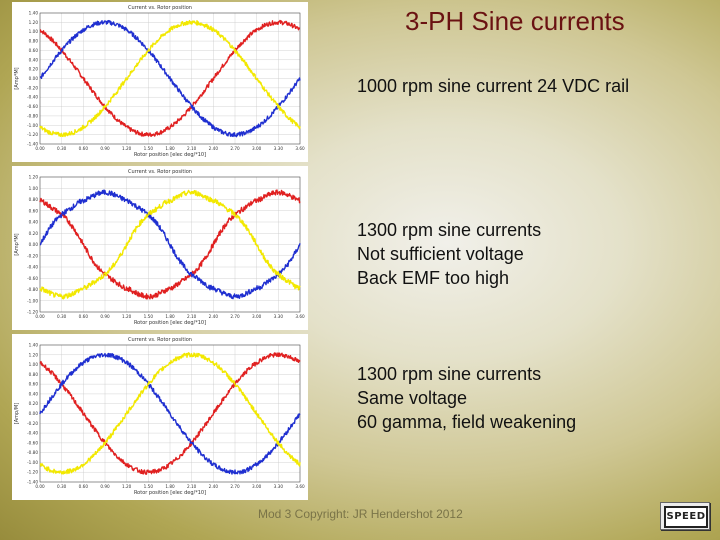 The image size is (720, 540). I want to click on y-tick-label: 0.40, so click(34, 393).